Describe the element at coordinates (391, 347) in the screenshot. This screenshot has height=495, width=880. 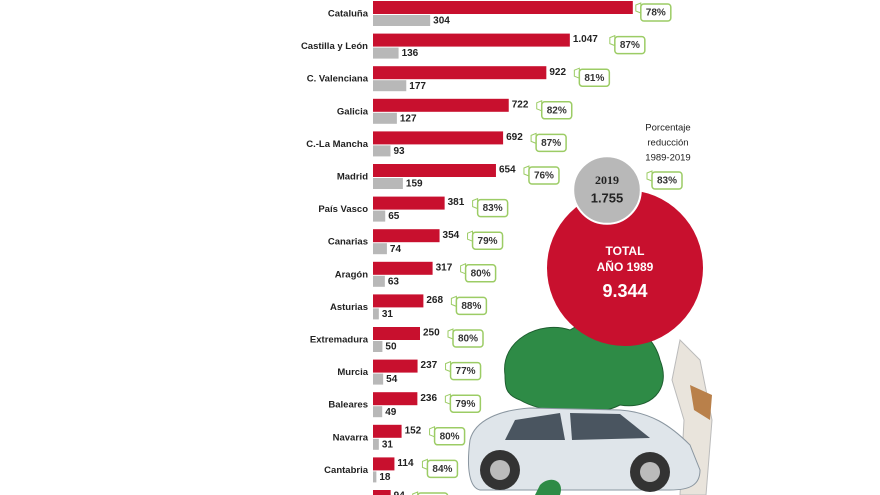
I see `value-label: 50` at that location.